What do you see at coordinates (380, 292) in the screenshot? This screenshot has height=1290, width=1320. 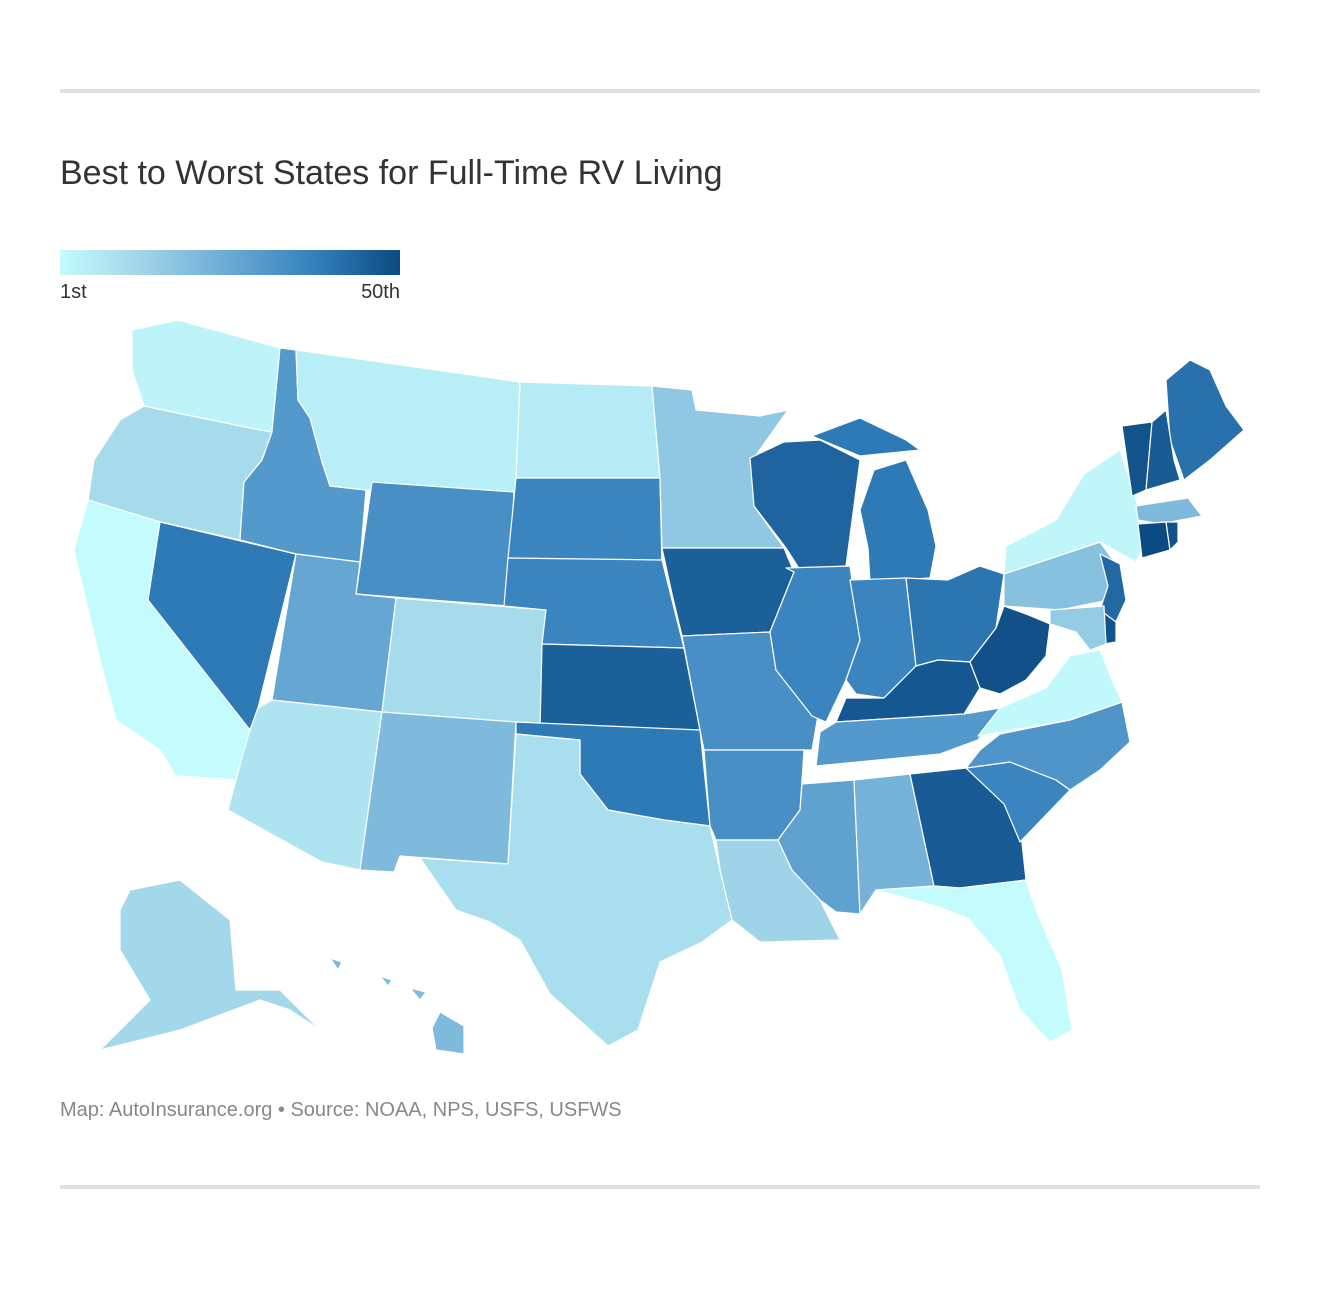 I see `legend-max-label: 50th` at bounding box center [380, 292].